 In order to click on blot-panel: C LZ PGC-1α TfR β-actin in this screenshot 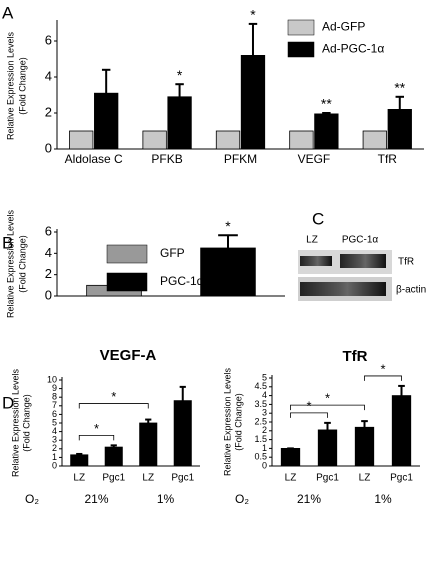, I will do `click(362, 255)`.